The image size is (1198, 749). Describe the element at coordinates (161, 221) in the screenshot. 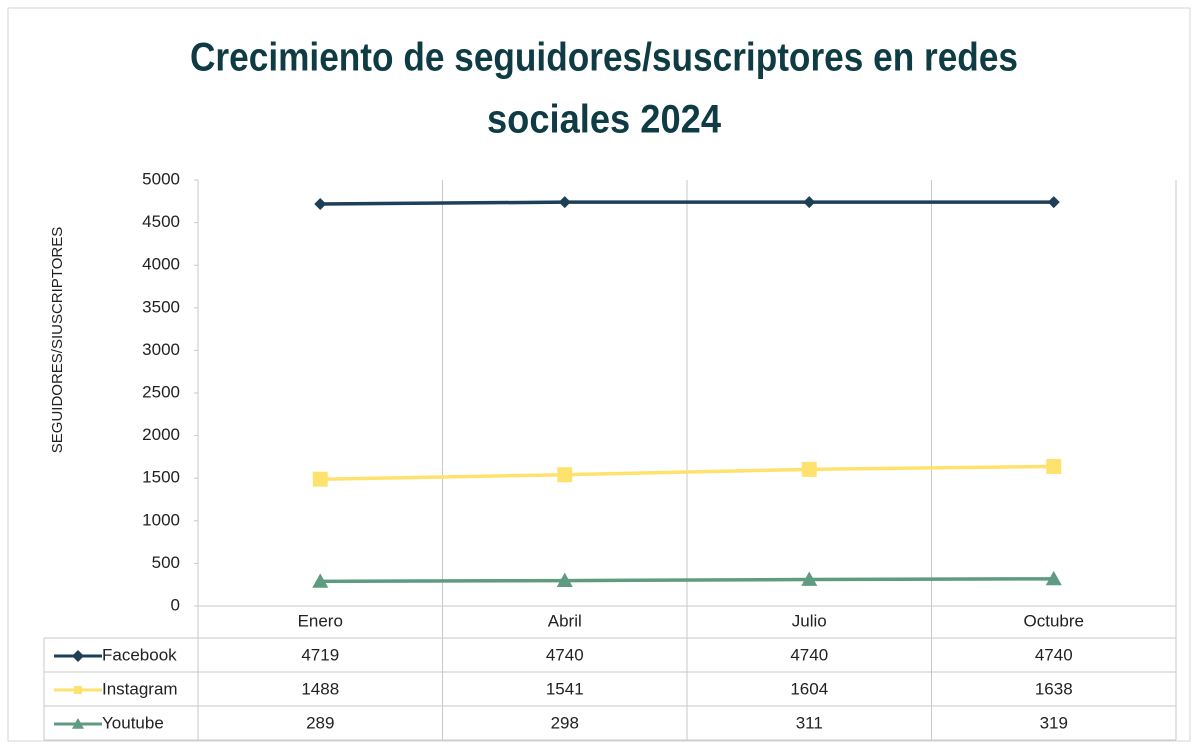

I see `y-tick-label: 4500` at that location.